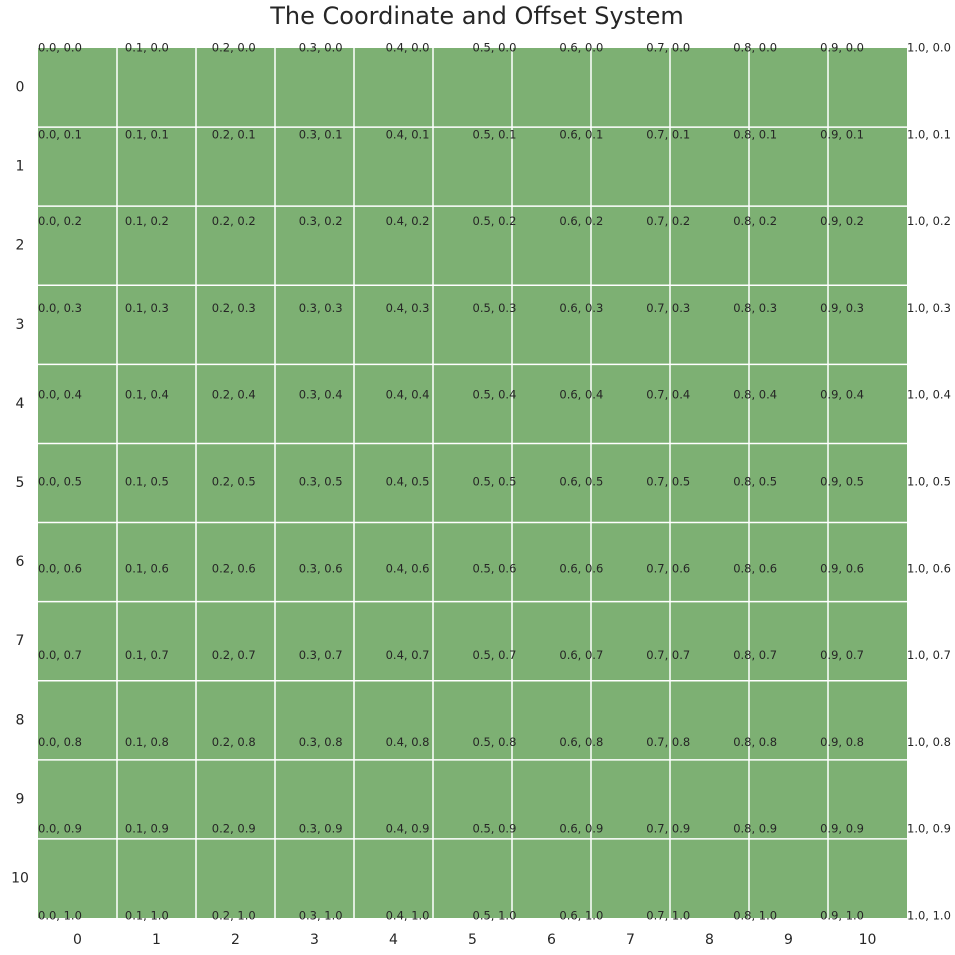  I want to click on x-tick-label: 6, so click(551, 940).